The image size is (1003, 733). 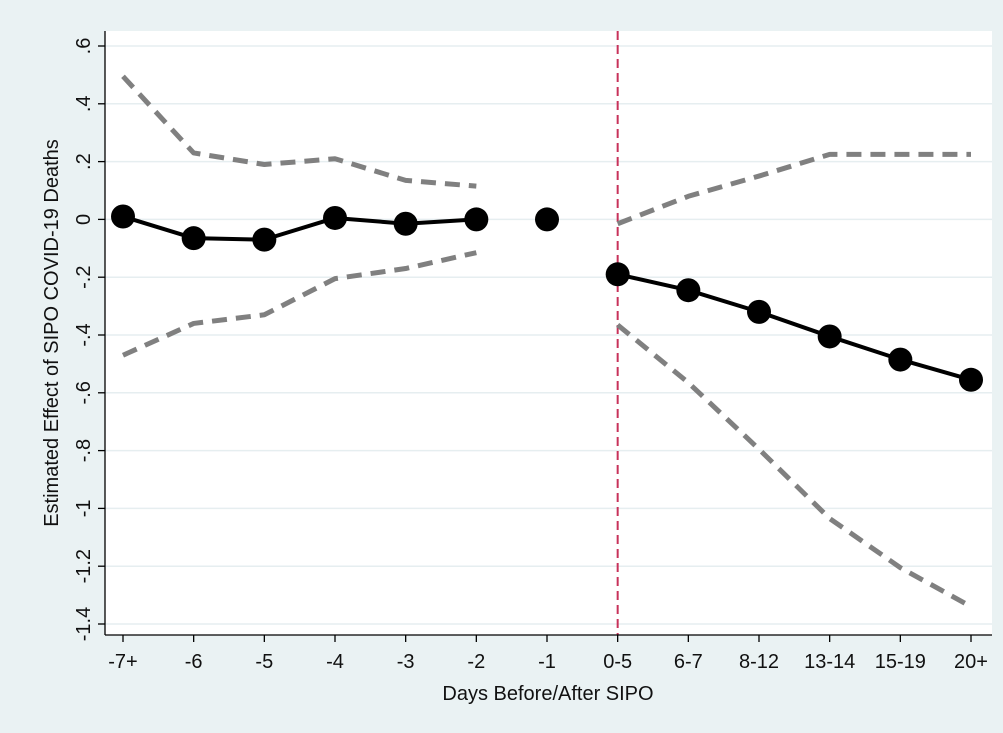 What do you see at coordinates (299, 131) in the screenshot?
I see `upper-ci-line` at bounding box center [299, 131].